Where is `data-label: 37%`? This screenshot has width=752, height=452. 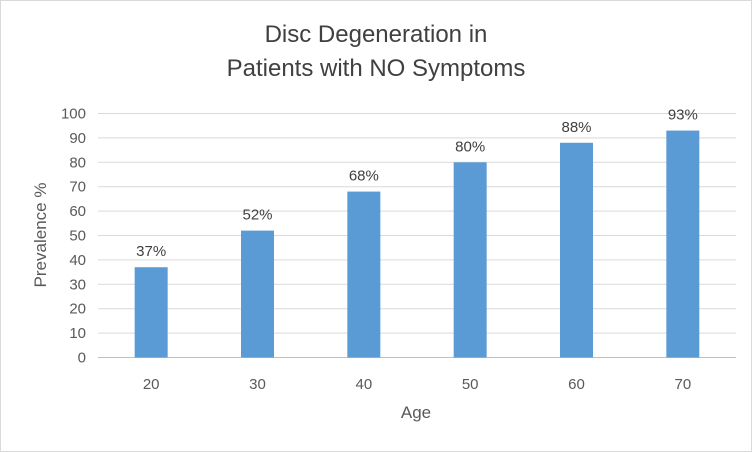
data-label: 37% is located at coordinates (151, 251).